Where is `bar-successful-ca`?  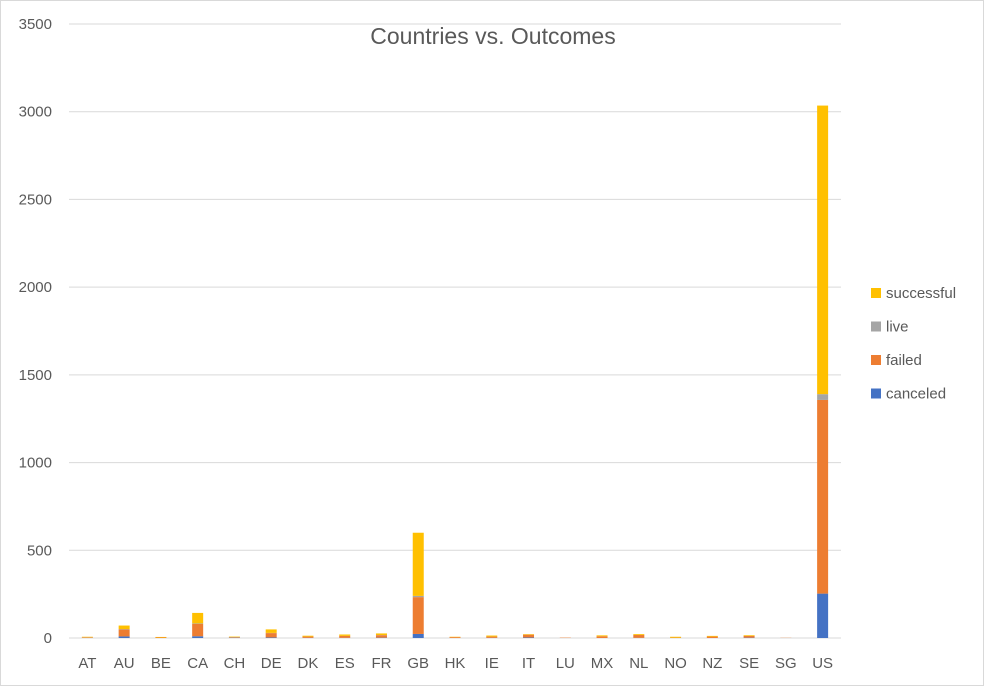
bar-successful-ca is located at coordinates (197, 618).